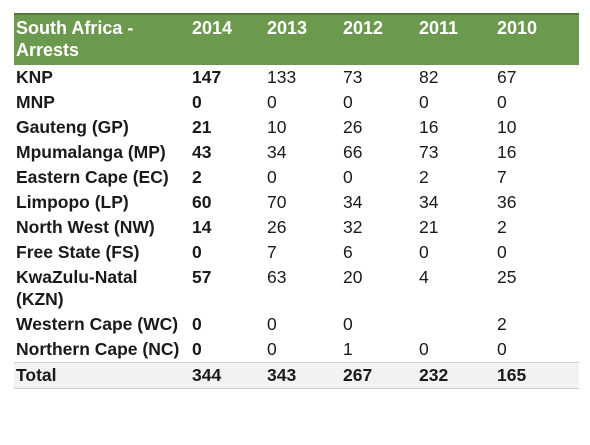  What do you see at coordinates (439, 28) in the screenshot?
I see `header-cell-2011: 2011` at bounding box center [439, 28].